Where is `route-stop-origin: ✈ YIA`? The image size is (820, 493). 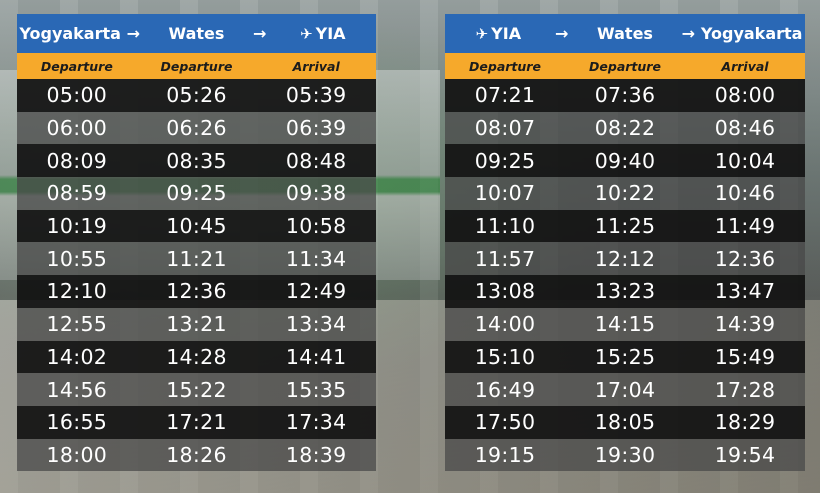
route-stop-origin: ✈ YIA is located at coordinates (498, 33).